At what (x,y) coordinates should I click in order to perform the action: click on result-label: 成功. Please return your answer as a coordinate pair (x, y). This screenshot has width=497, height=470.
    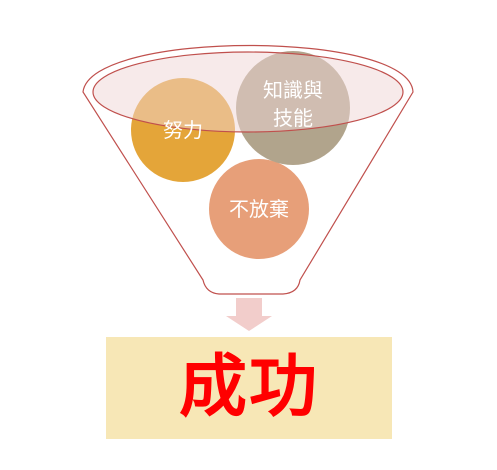
    Looking at the image, I should click on (248, 387).